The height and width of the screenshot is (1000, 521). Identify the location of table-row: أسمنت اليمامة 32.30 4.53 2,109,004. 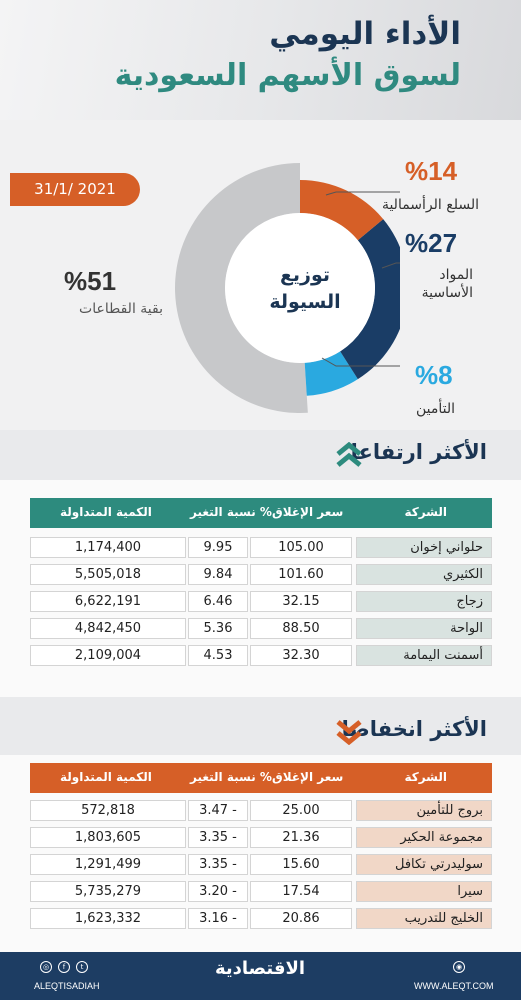
(261, 655).